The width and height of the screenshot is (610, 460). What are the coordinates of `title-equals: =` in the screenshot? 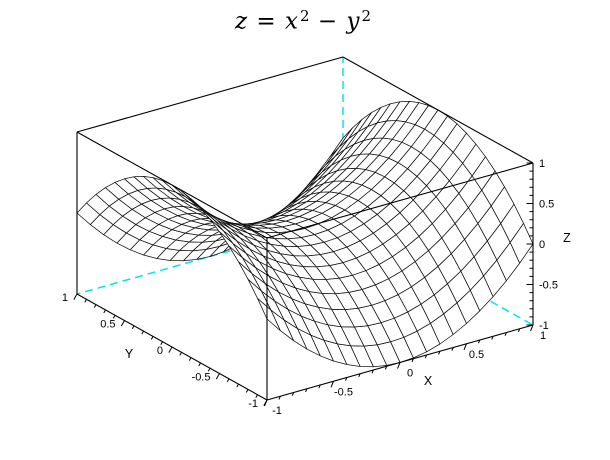 It's located at (267, 21).